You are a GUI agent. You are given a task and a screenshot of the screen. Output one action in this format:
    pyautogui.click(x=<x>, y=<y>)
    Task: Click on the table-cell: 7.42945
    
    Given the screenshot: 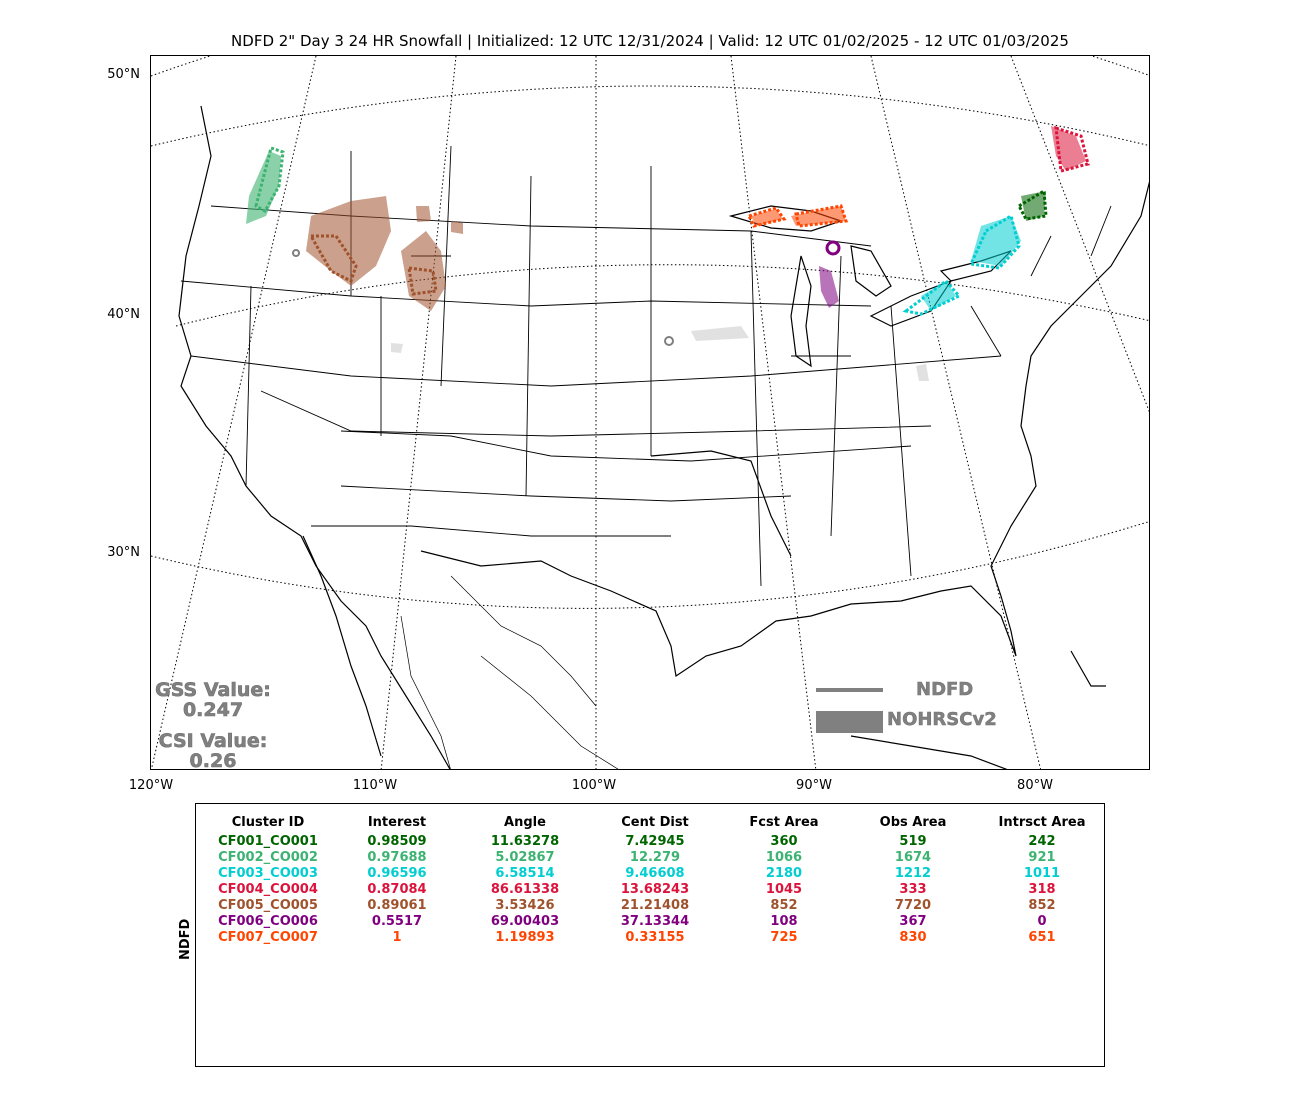 What is the action you would take?
    pyautogui.click(x=655, y=841)
    